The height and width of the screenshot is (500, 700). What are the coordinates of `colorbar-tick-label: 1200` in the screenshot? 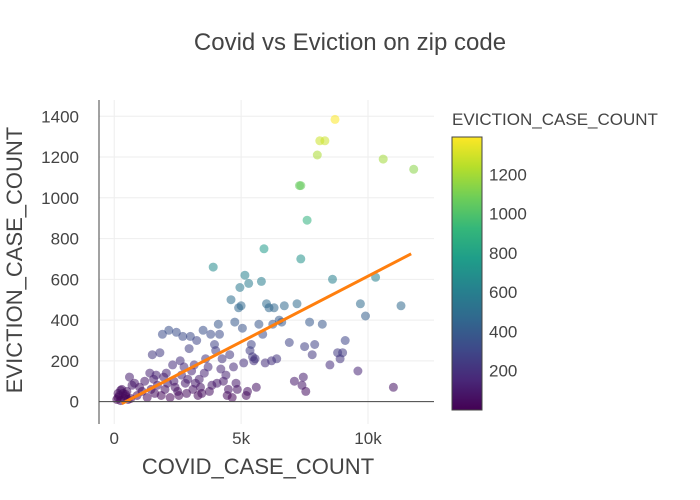 It's located at (508, 174).